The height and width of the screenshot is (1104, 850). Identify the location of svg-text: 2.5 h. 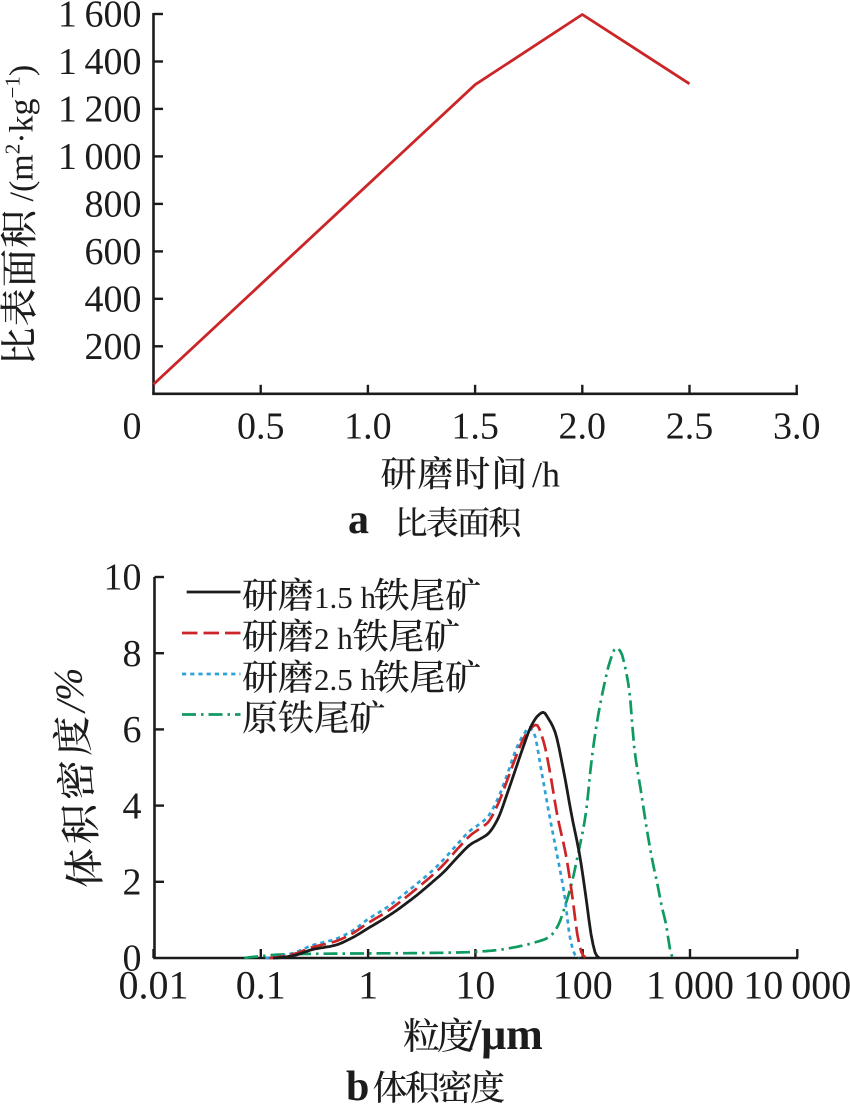
(345, 679).